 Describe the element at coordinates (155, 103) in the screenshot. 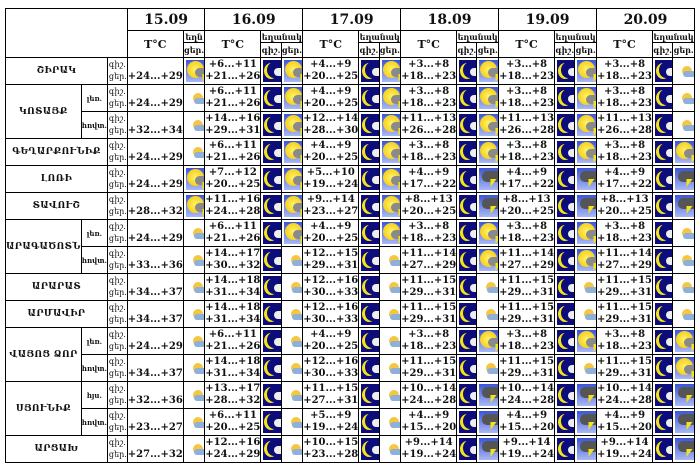

I see `day-temp: +24...+29` at that location.